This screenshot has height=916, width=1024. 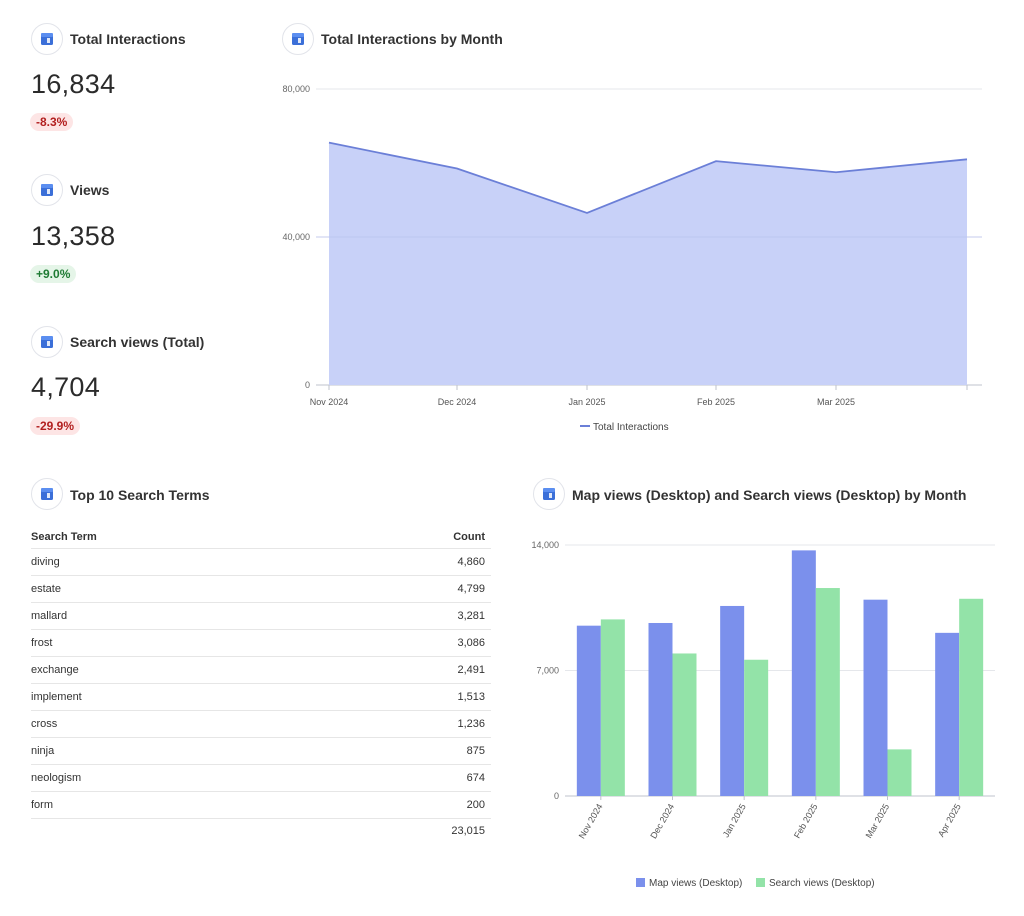 I want to click on table-total-row: 23,015, so click(x=261, y=831).